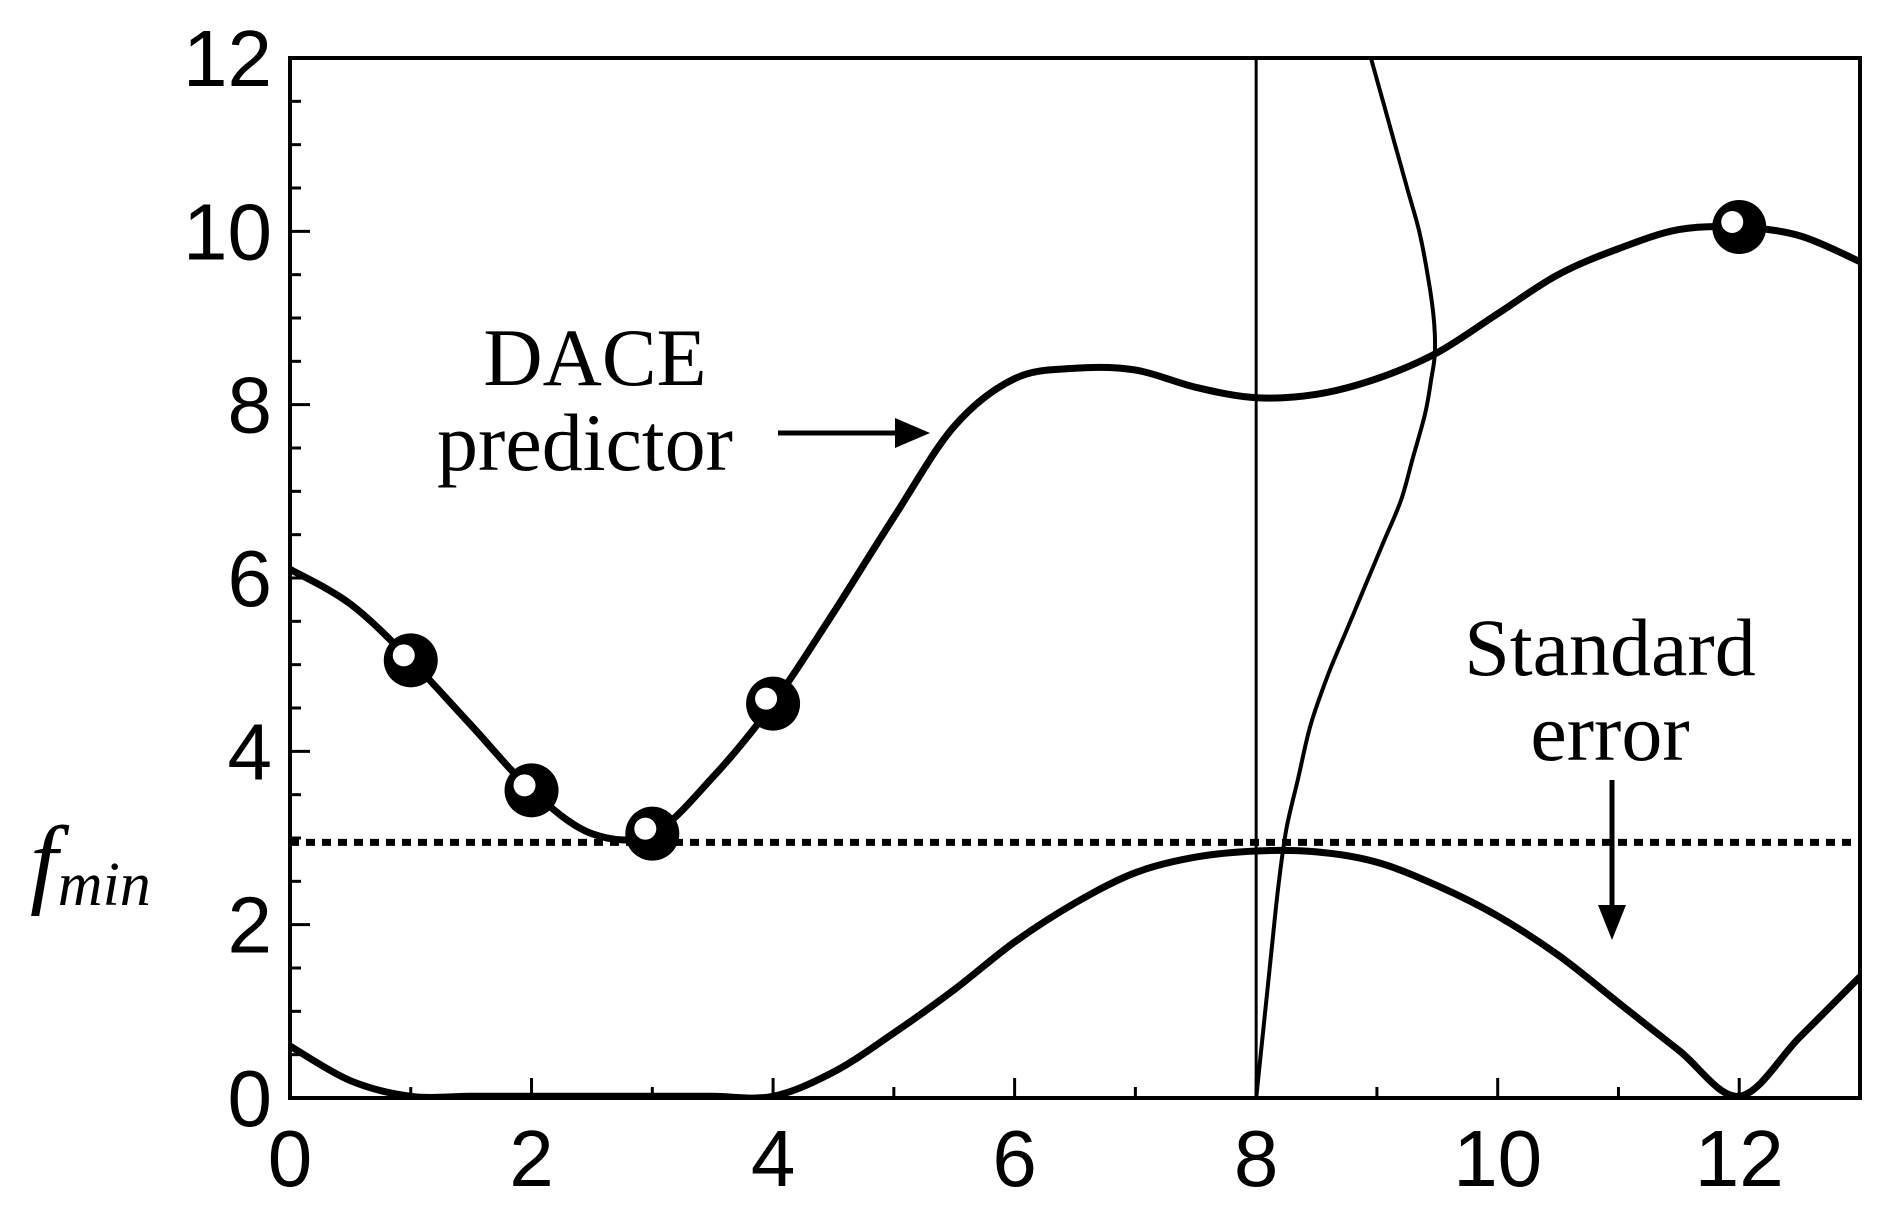 The image size is (1880, 1211). Describe the element at coordinates (1497, 1158) in the screenshot. I see `x-tick-label: 10` at that location.